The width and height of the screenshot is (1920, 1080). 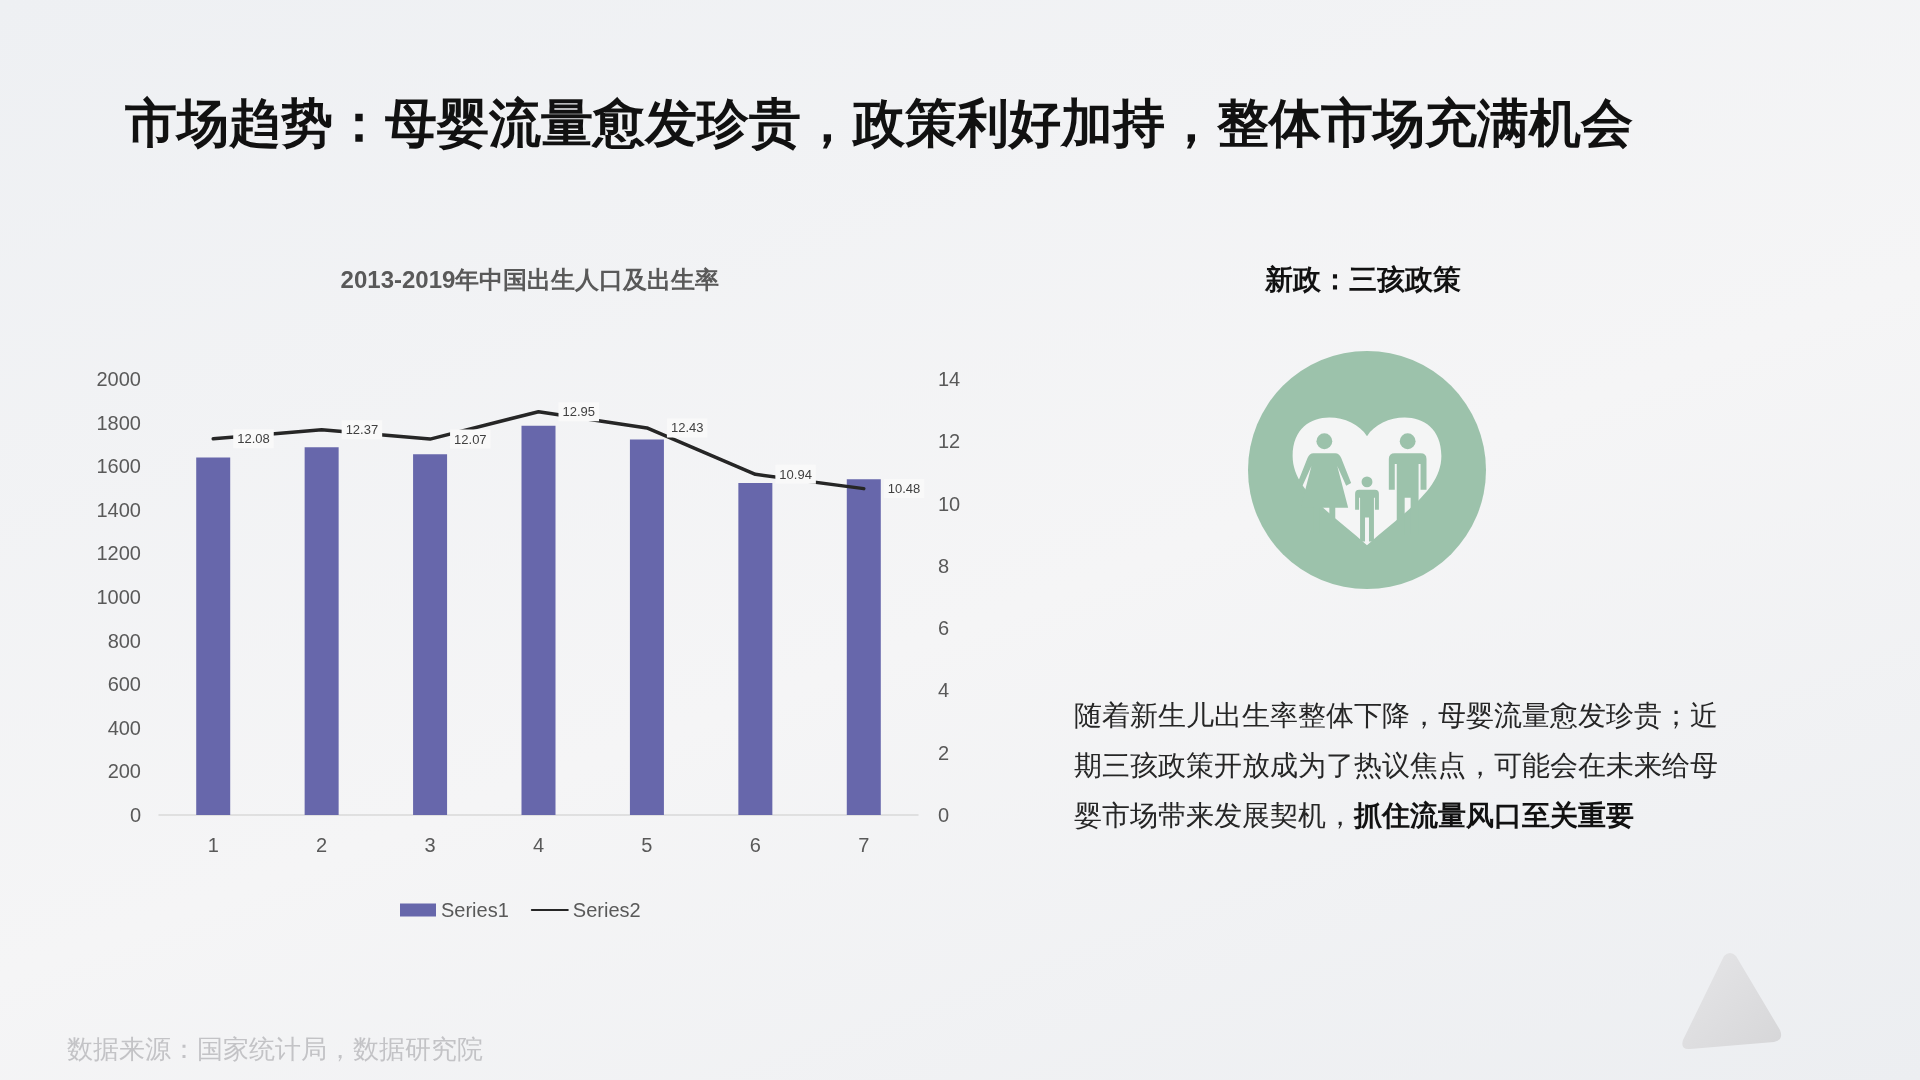 What do you see at coordinates (118, 553) in the screenshot?
I see `y-tick-label: 1200` at bounding box center [118, 553].